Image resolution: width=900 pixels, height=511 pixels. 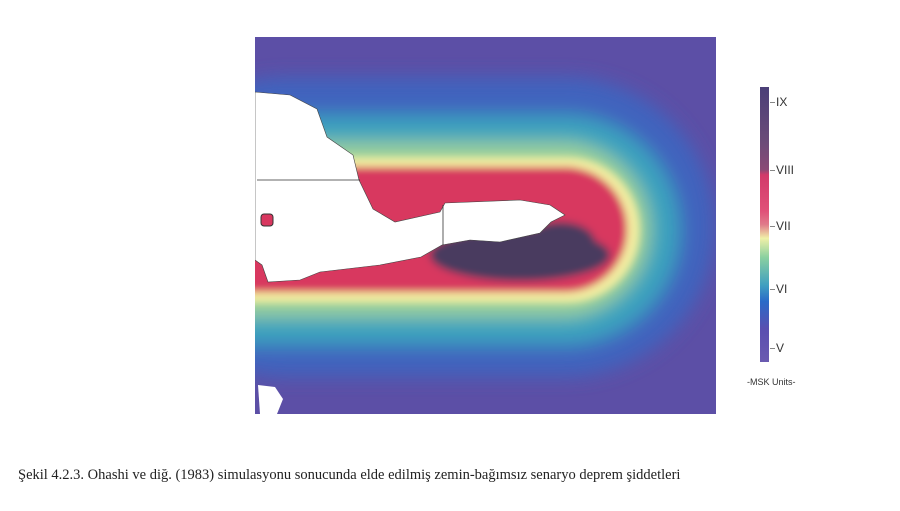 I want to click on legend-tick-v: V, so click(x=777, y=348).